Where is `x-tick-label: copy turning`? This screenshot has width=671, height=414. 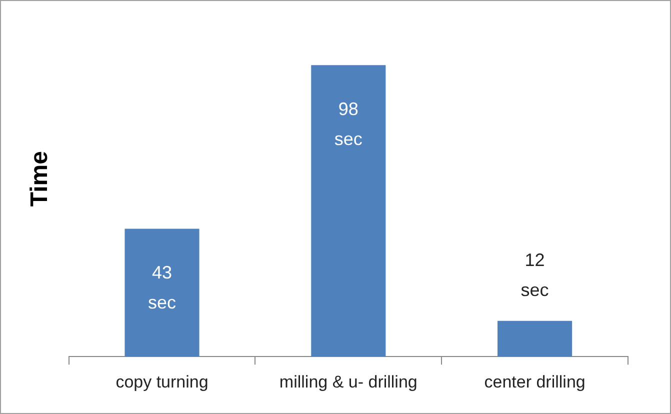 x-tick-label: copy turning is located at coordinates (162, 382).